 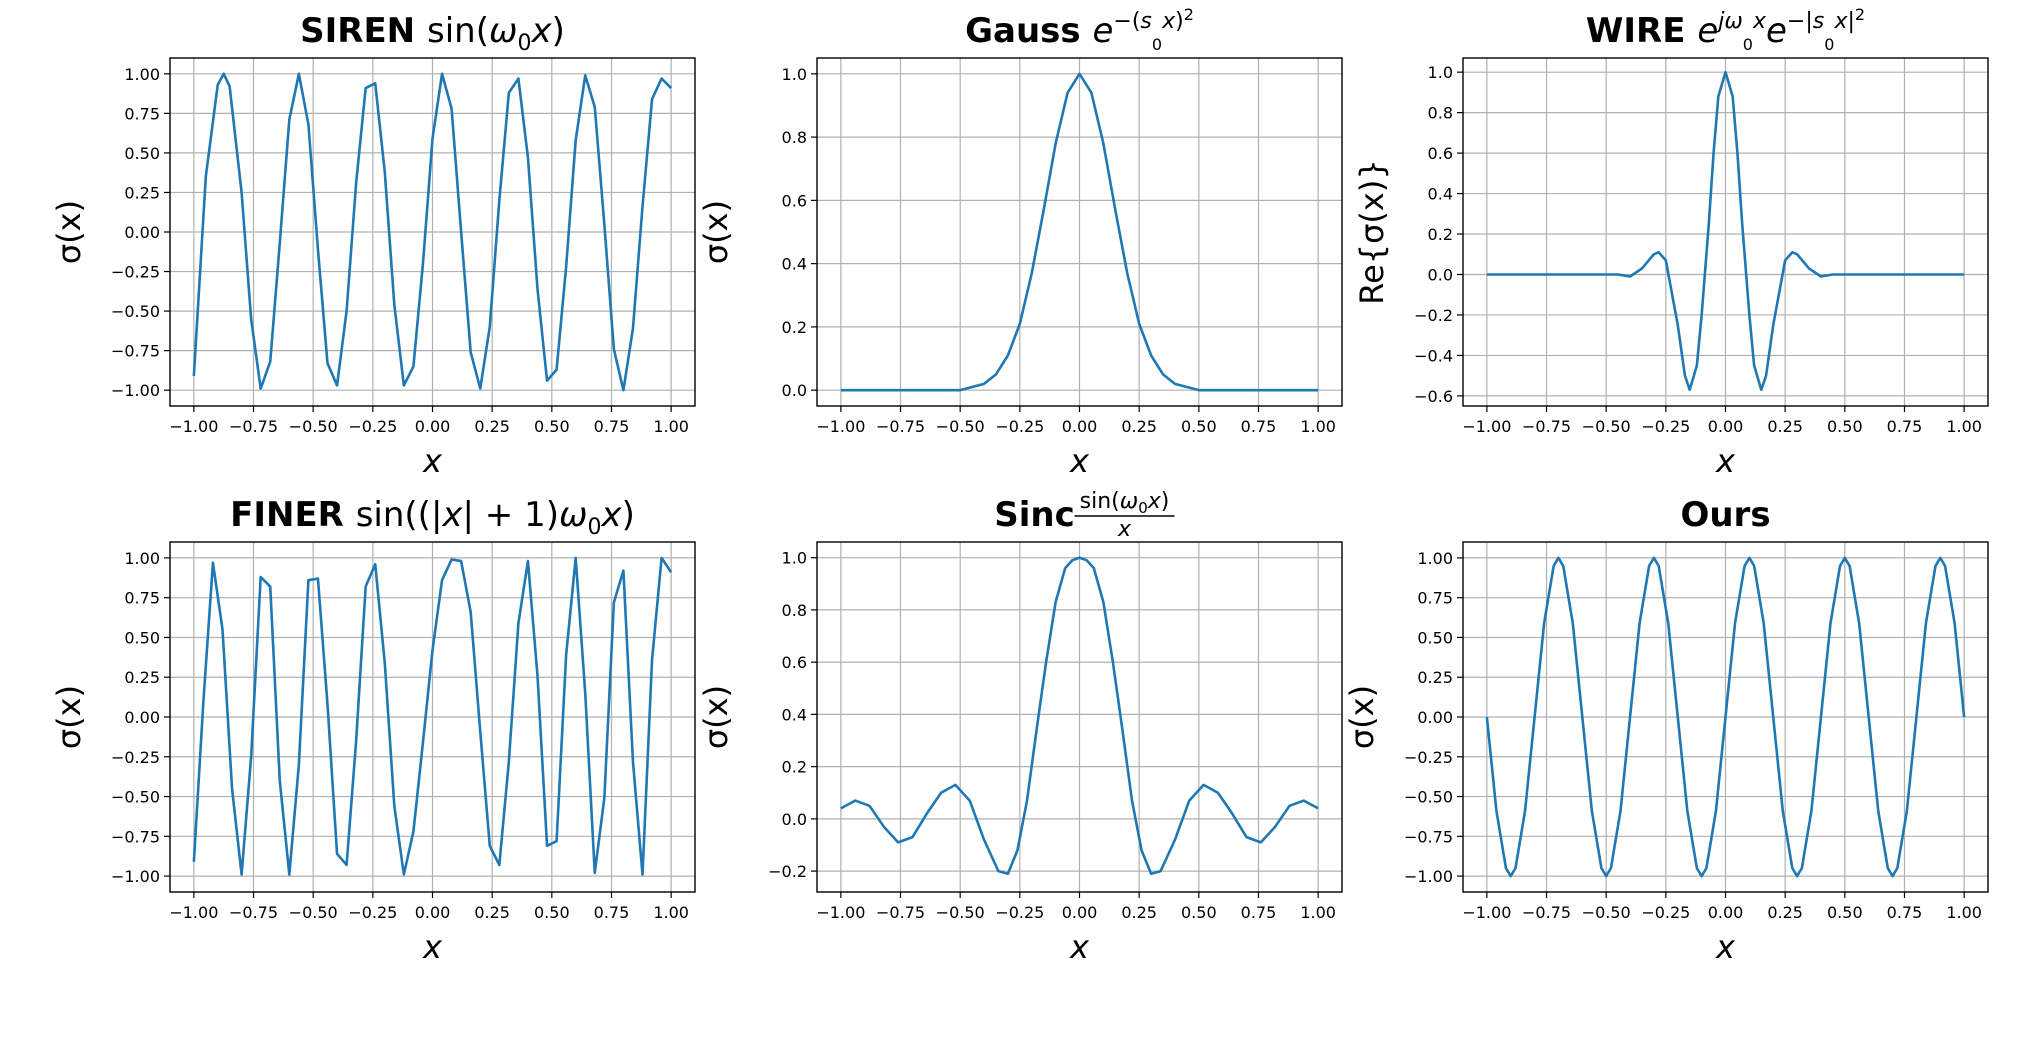 What do you see at coordinates (1142, 29) in the screenshot?
I see `chart-title-formula: e−(s0x)2` at bounding box center [1142, 29].